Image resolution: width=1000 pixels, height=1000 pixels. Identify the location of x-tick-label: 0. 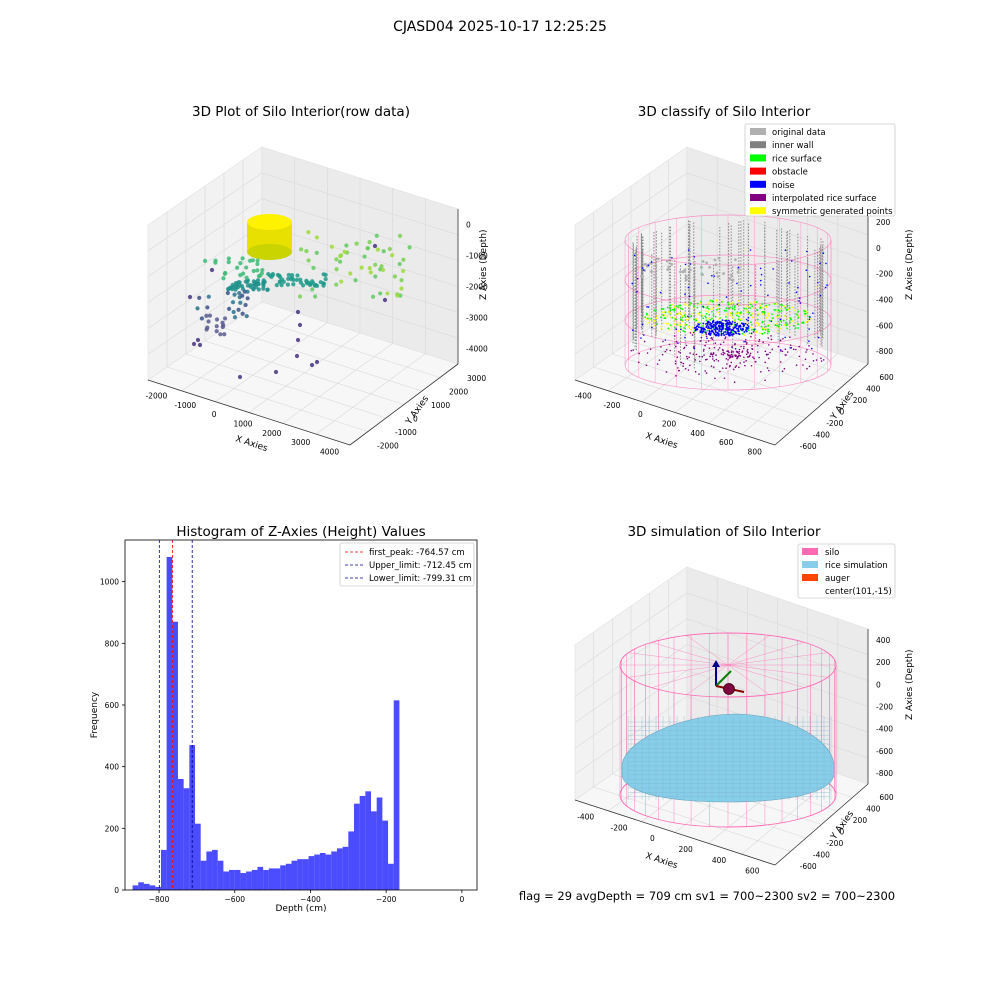
(640, 414).